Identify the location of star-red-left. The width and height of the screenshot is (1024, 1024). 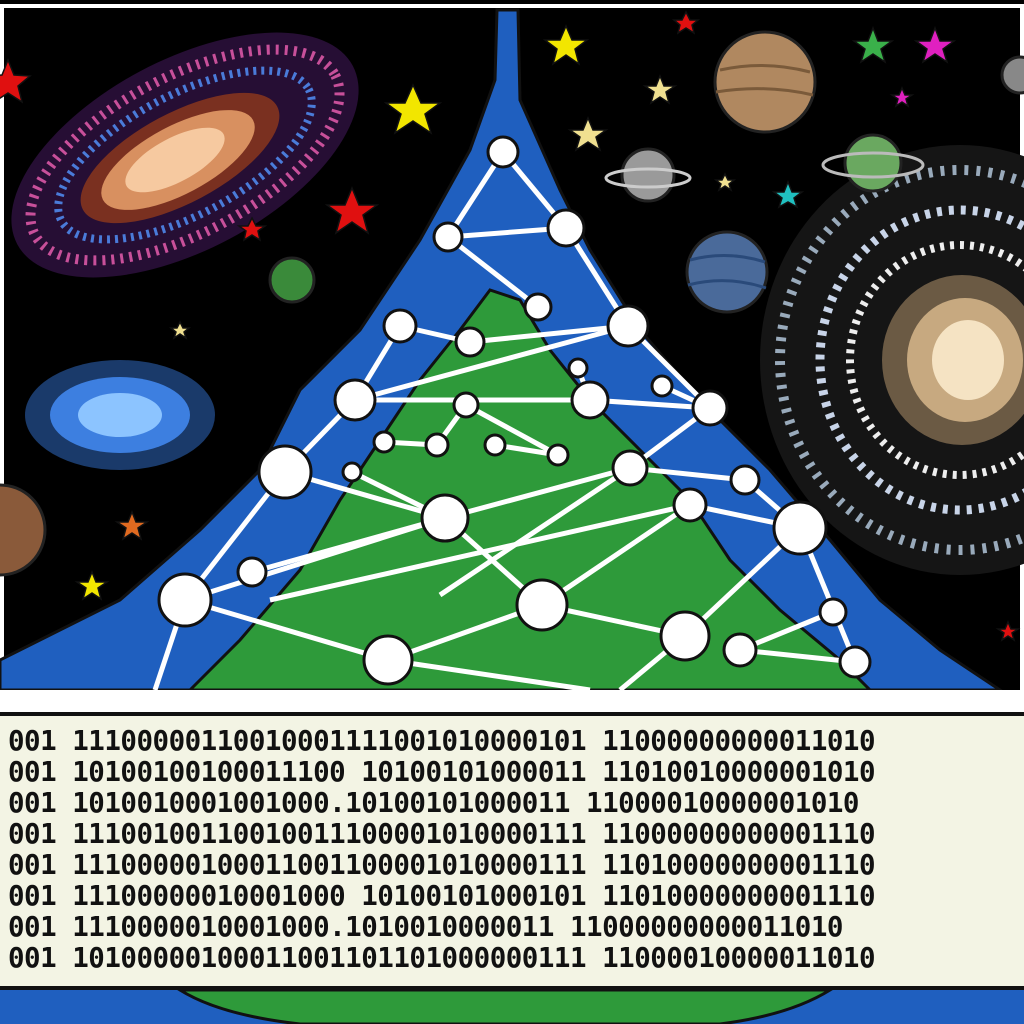
(16, 80).